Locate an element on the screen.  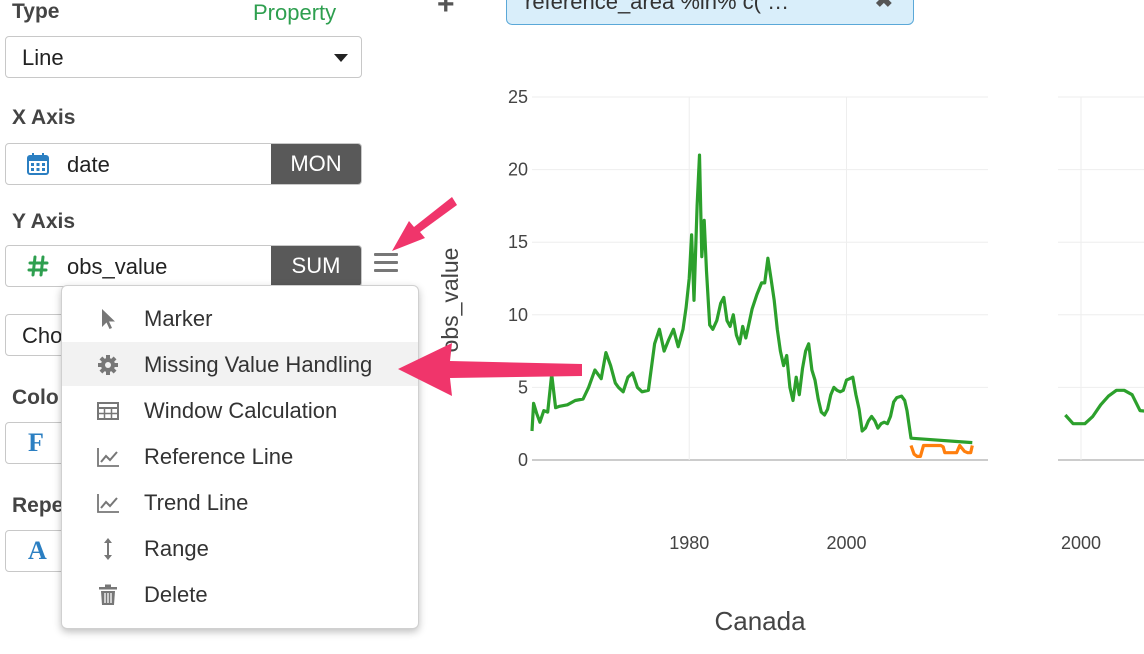
y-tick-label: 0 is located at coordinates (523, 460).